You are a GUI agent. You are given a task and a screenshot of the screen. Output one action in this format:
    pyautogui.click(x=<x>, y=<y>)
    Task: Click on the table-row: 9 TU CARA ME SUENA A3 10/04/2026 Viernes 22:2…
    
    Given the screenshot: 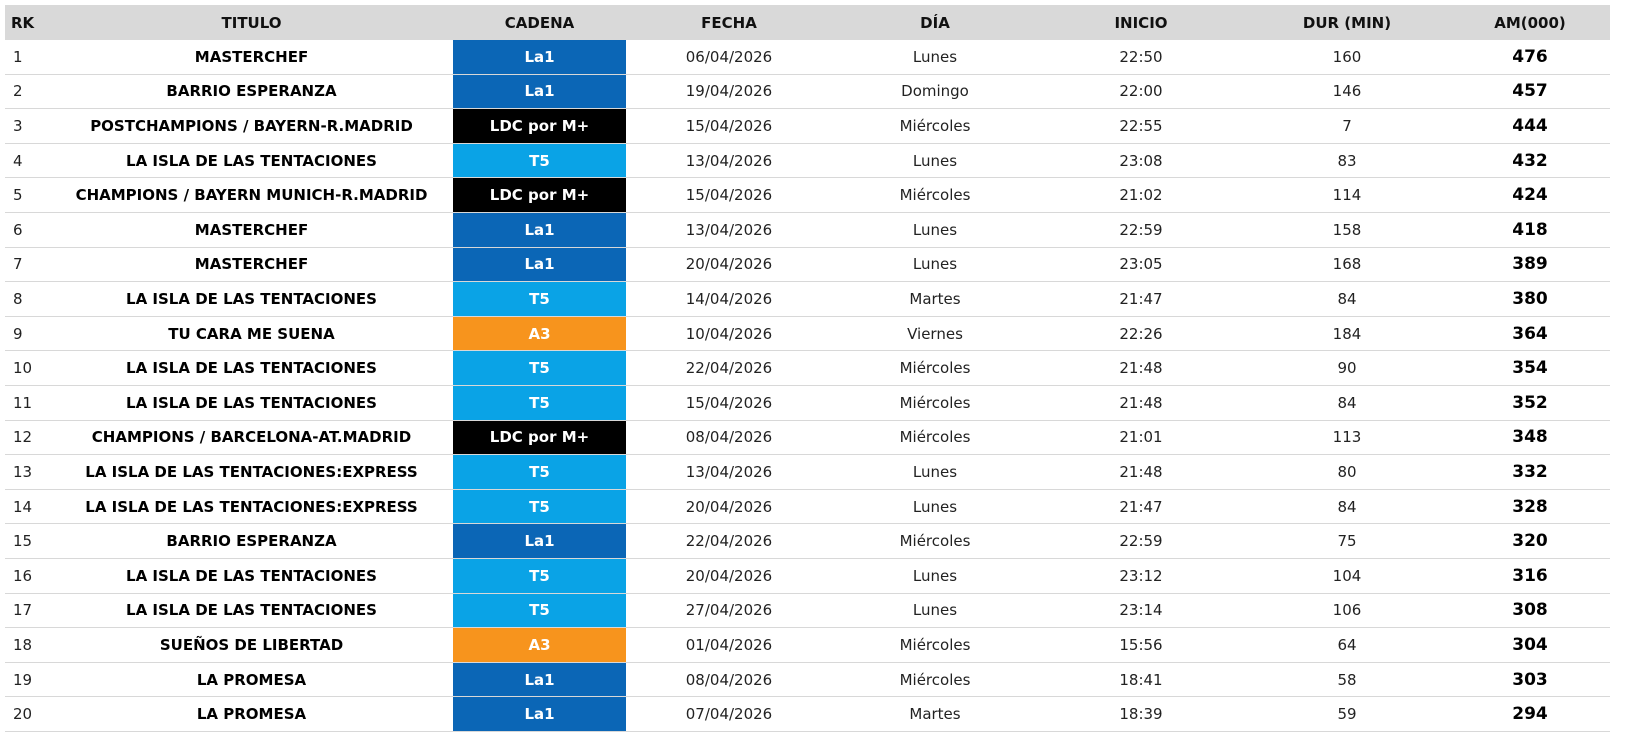 What is the action you would take?
    pyautogui.click(x=807, y=334)
    